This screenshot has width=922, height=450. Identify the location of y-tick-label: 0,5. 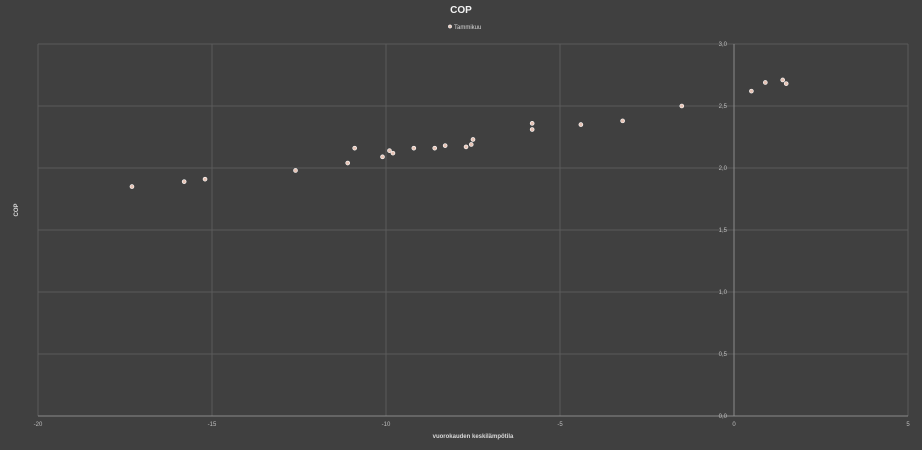
(723, 355).